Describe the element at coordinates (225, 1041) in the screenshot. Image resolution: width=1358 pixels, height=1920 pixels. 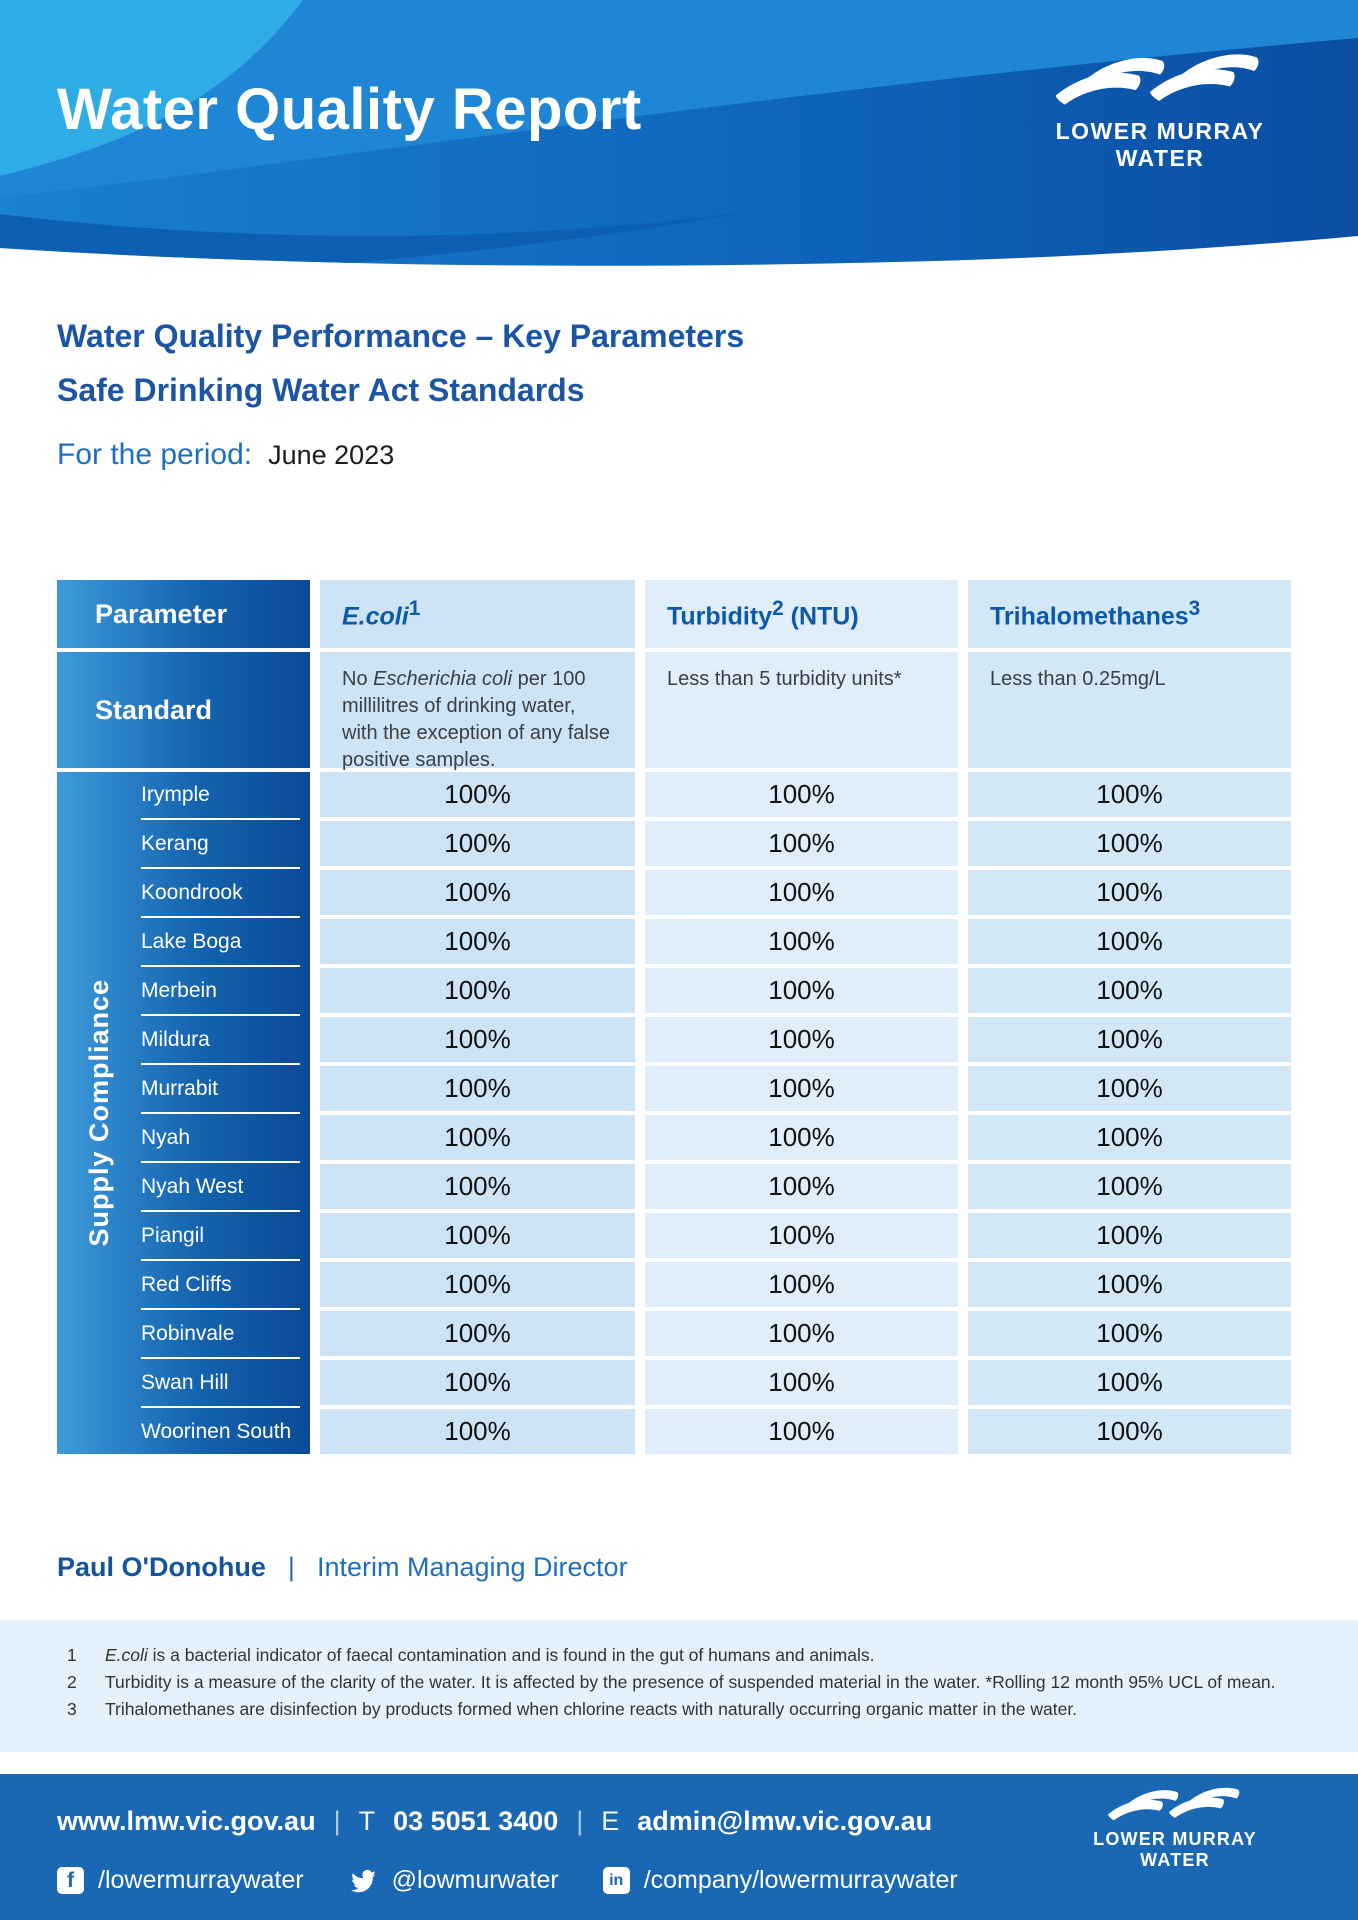
I see `town-label: Mildura` at that location.